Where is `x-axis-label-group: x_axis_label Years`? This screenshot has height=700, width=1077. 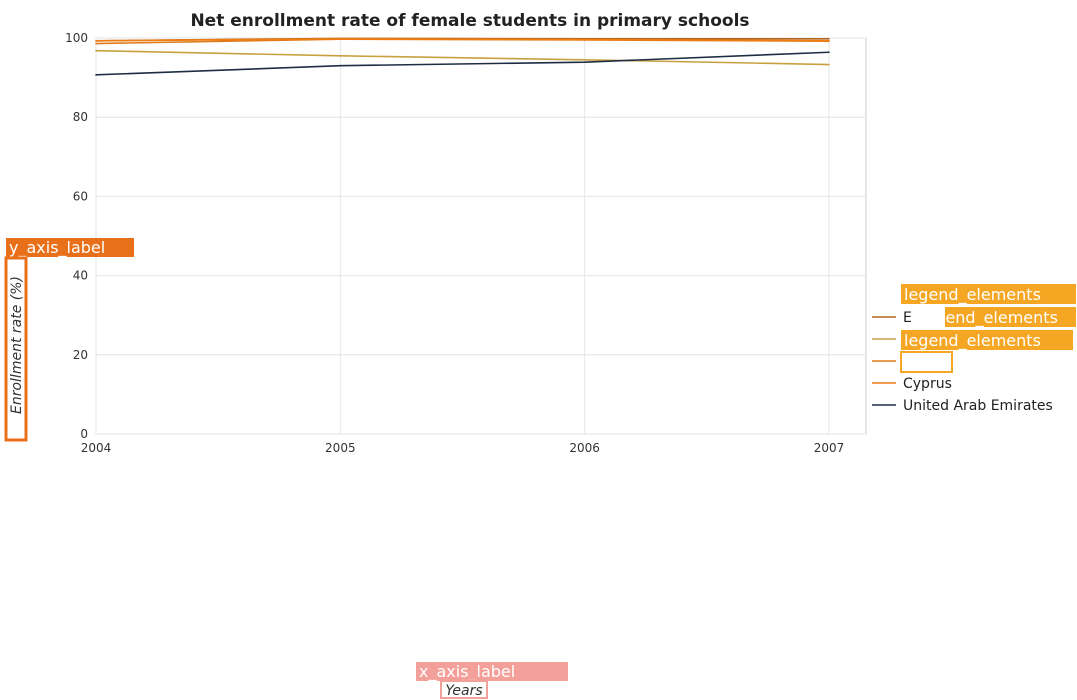 x-axis-label-group: x_axis_label Years is located at coordinates (492, 680).